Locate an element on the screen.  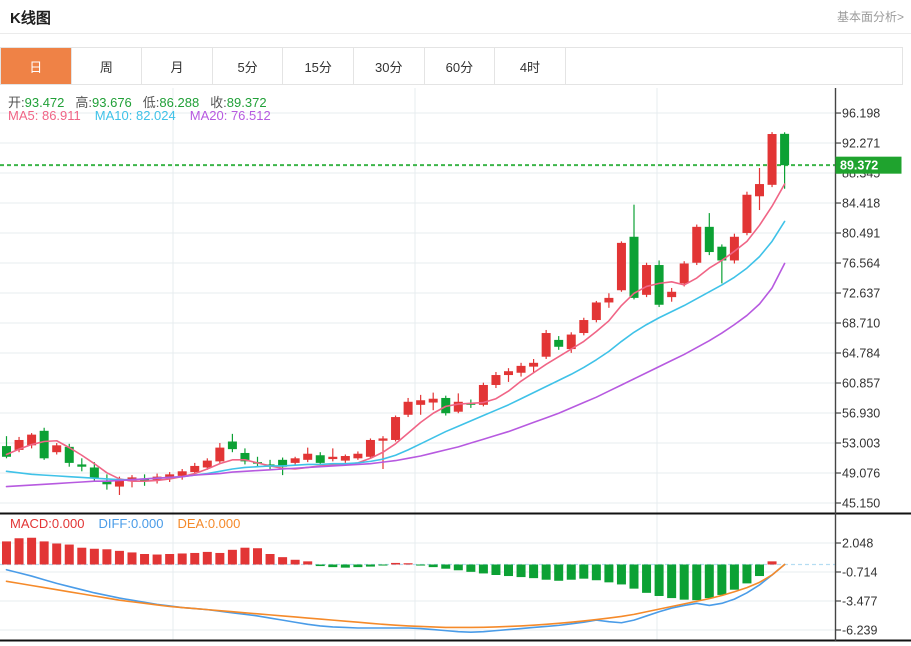
current-price-tag is located at coordinates (868, 165).